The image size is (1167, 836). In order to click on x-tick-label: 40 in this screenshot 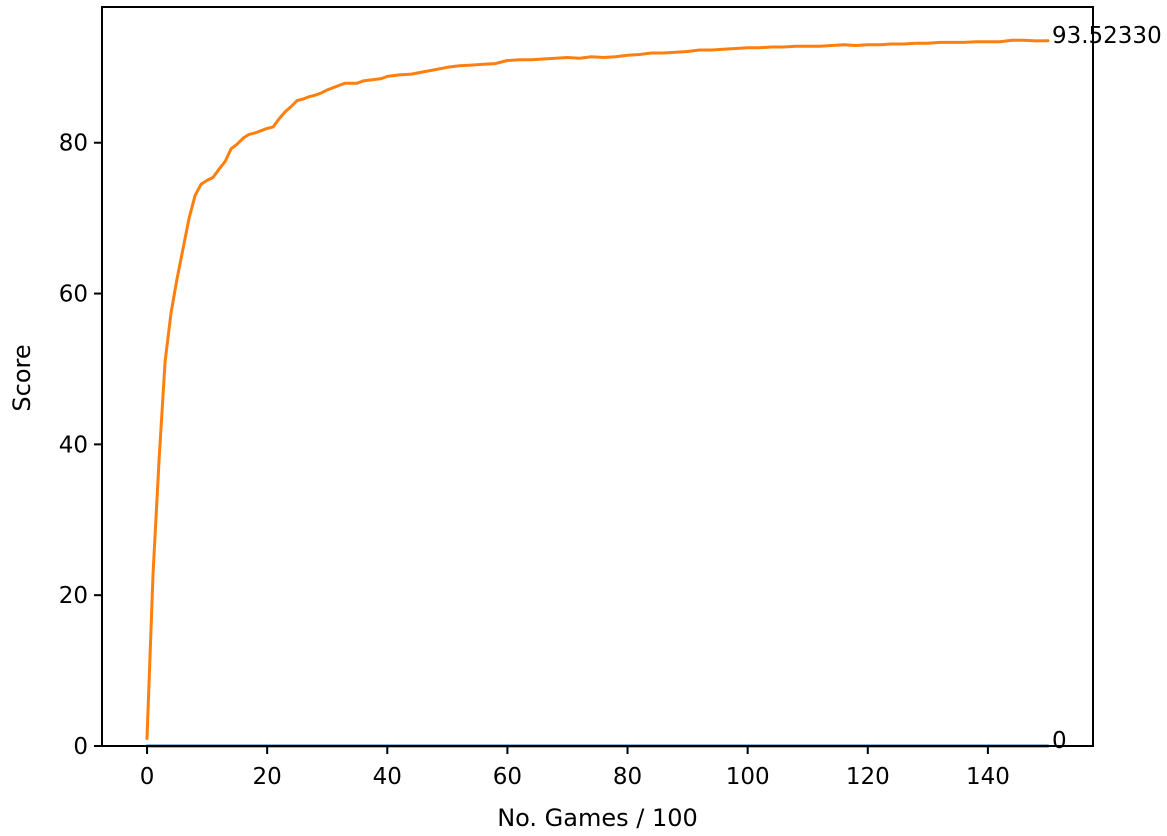, I will do `click(387, 777)`.